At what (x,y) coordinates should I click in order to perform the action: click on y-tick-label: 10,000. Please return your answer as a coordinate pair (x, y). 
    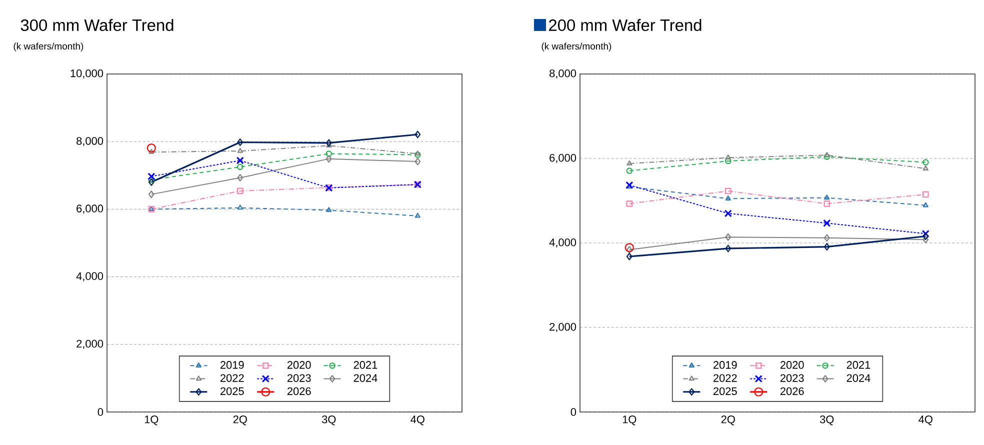
    Looking at the image, I should click on (87, 74).